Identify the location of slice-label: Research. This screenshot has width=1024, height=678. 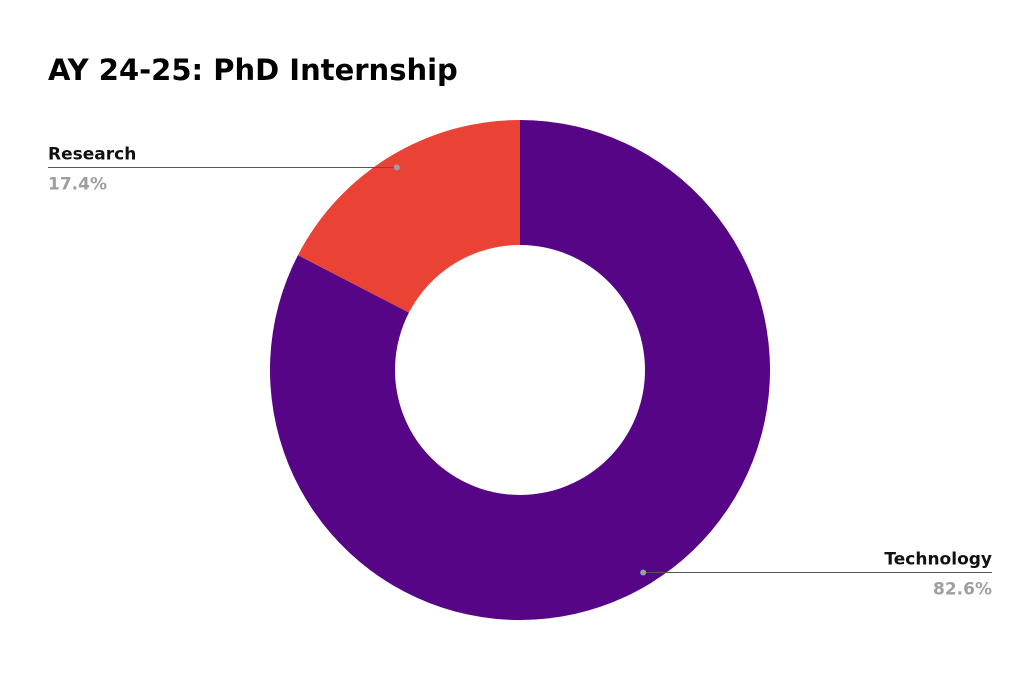
(92, 155).